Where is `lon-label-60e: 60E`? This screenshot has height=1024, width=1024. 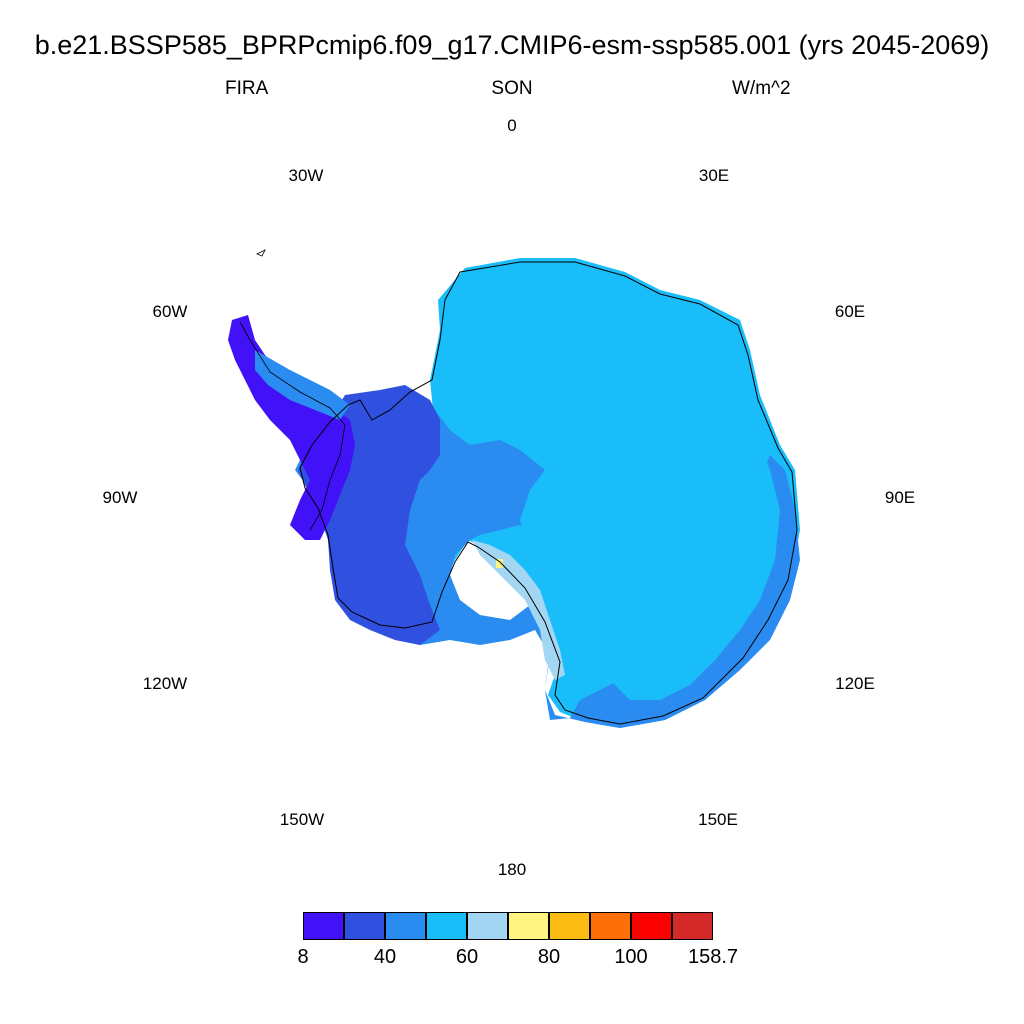
lon-label-60e: 60E is located at coordinates (850, 311).